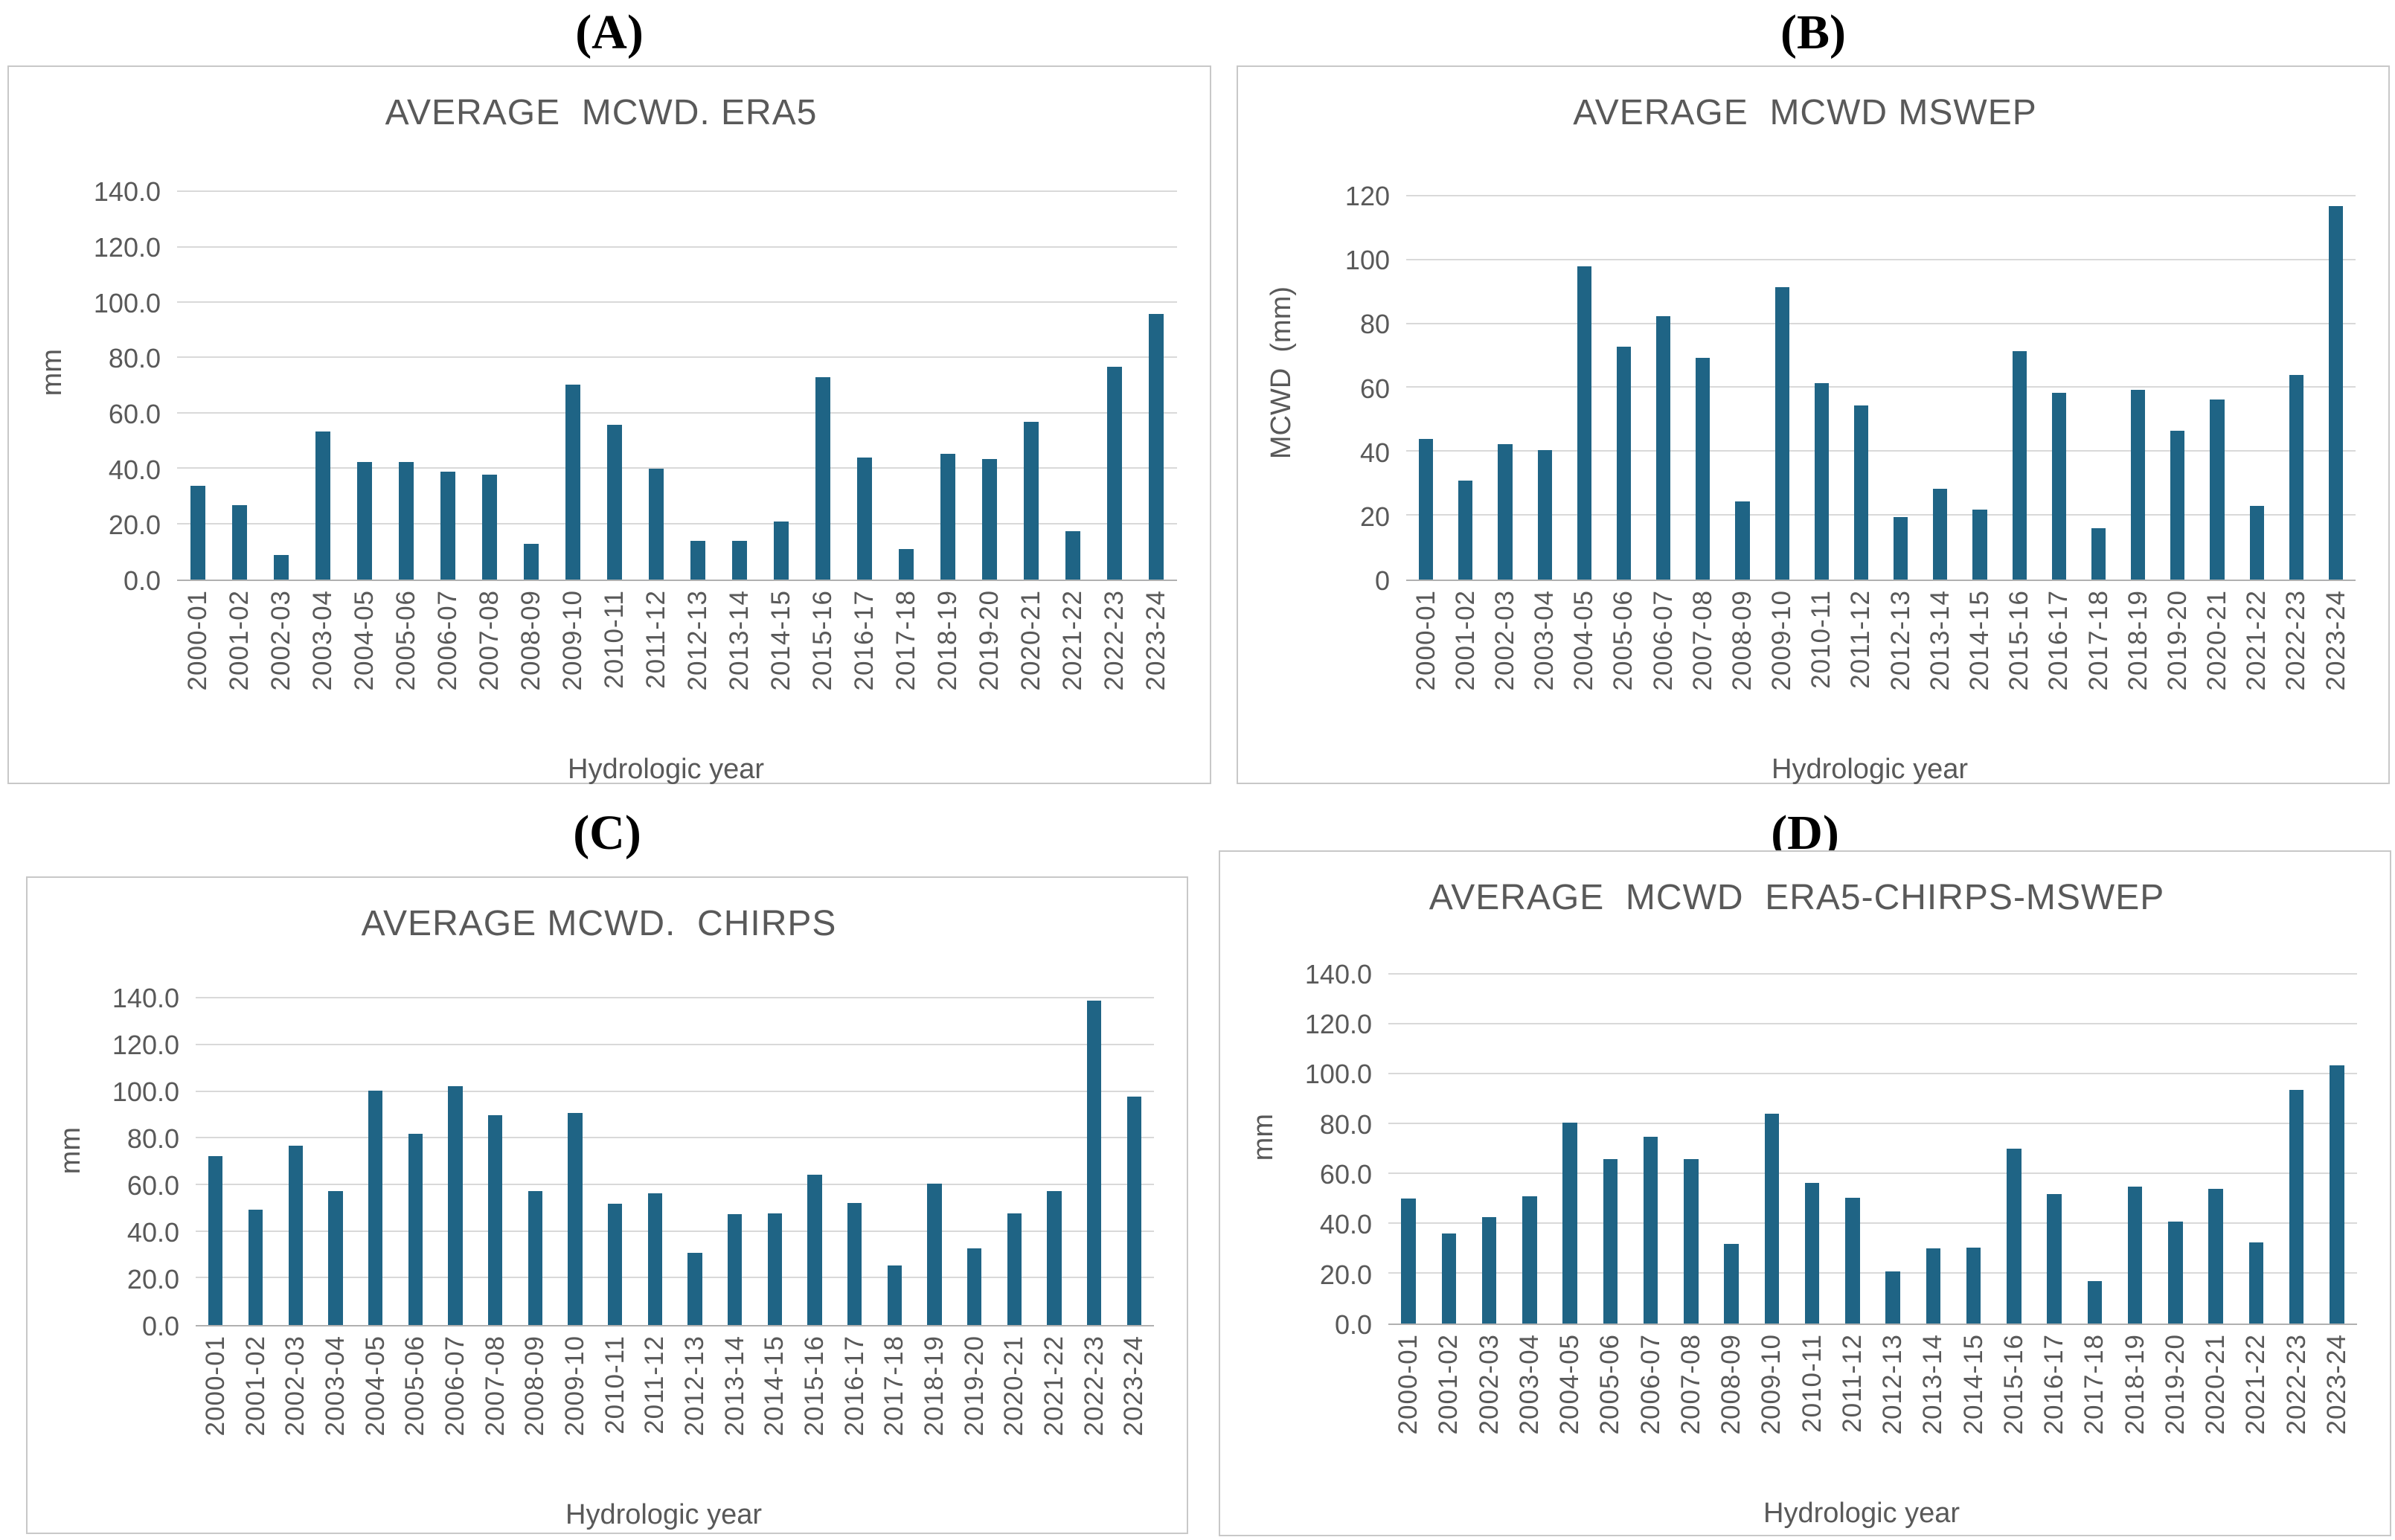 Image resolution: width=2395 pixels, height=1540 pixels. What do you see at coordinates (2094, 1410) in the screenshot?
I see `x-tick-slot: 2017-18` at bounding box center [2094, 1410].